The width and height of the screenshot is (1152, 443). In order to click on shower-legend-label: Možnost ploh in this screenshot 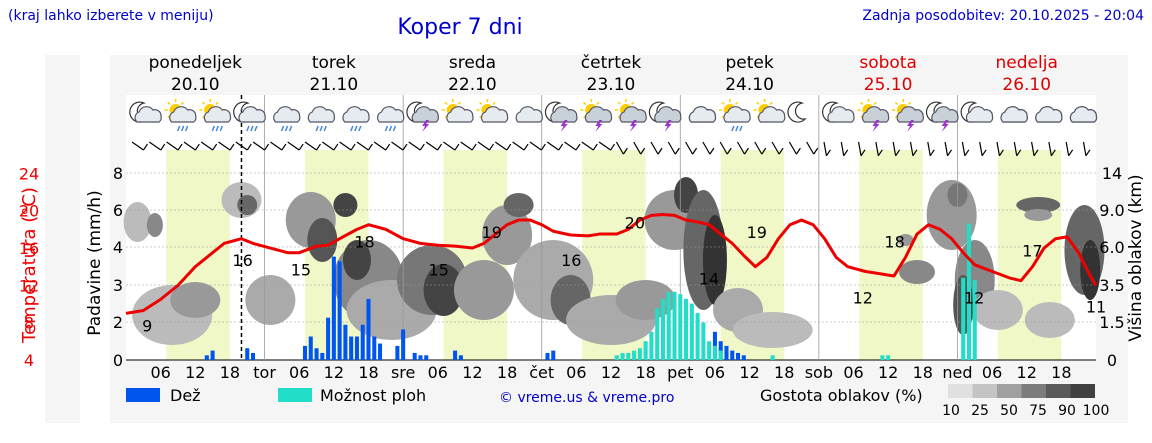, I will do `click(373, 395)`.